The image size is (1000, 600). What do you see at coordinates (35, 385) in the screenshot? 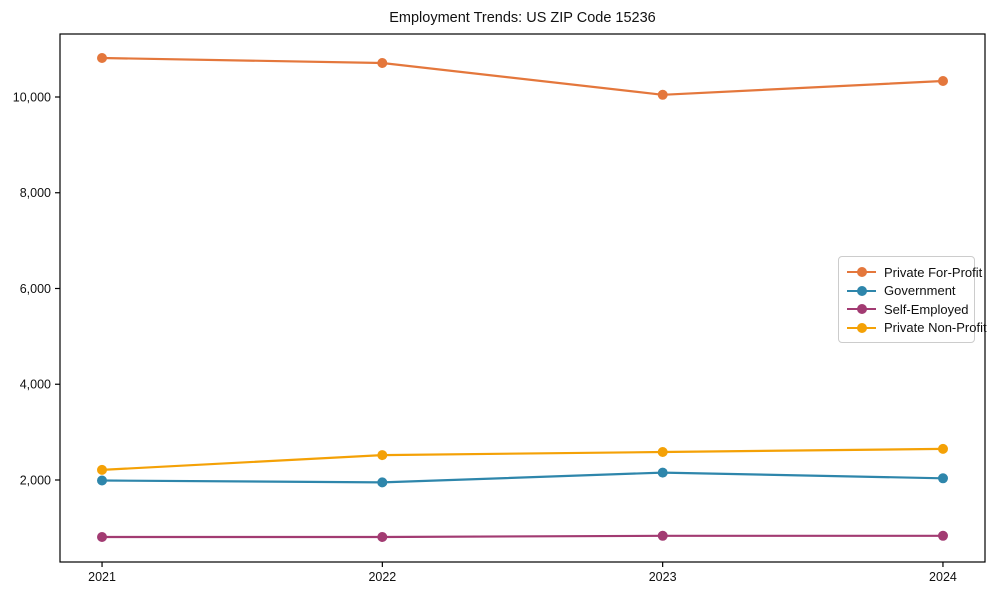
I see `y-tick-label: 4,000` at bounding box center [35, 385].